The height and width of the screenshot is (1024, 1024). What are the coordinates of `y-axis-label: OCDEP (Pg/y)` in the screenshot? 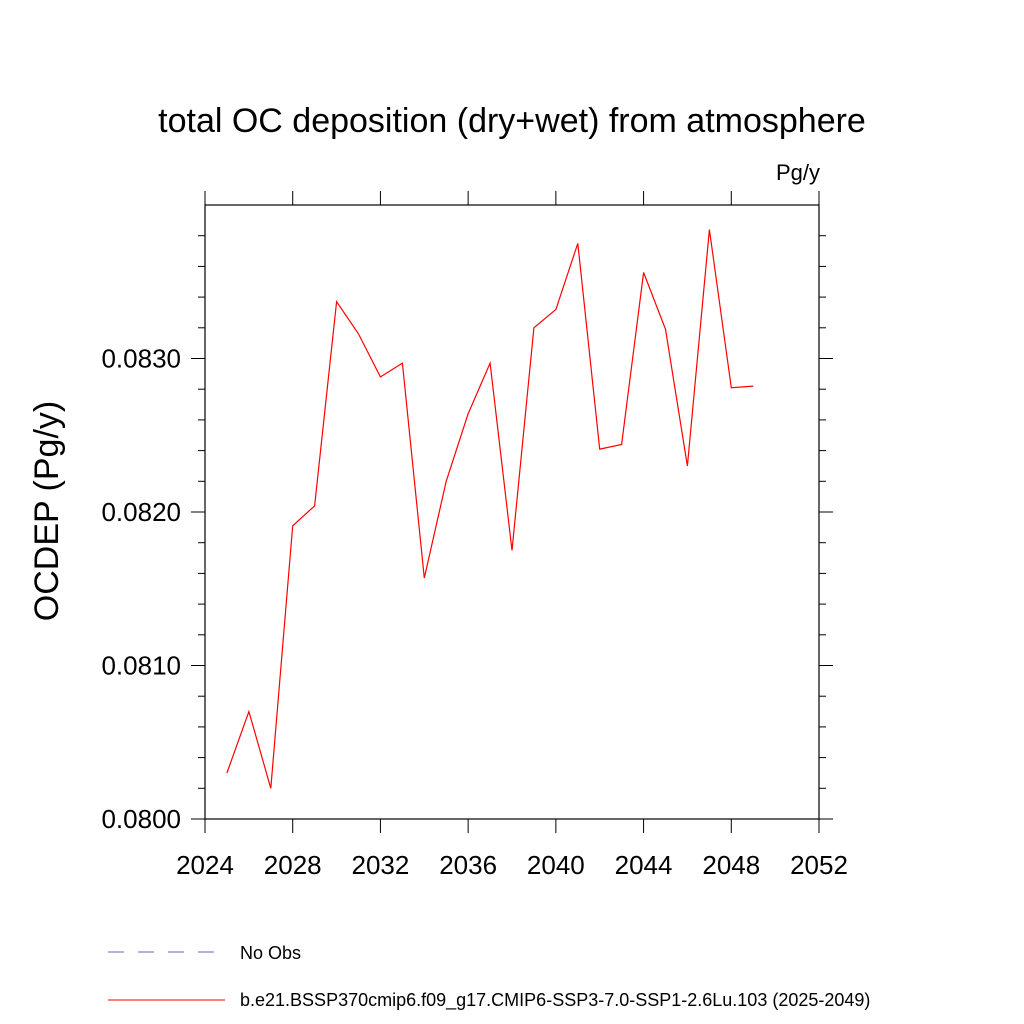 It's located at (47, 511).